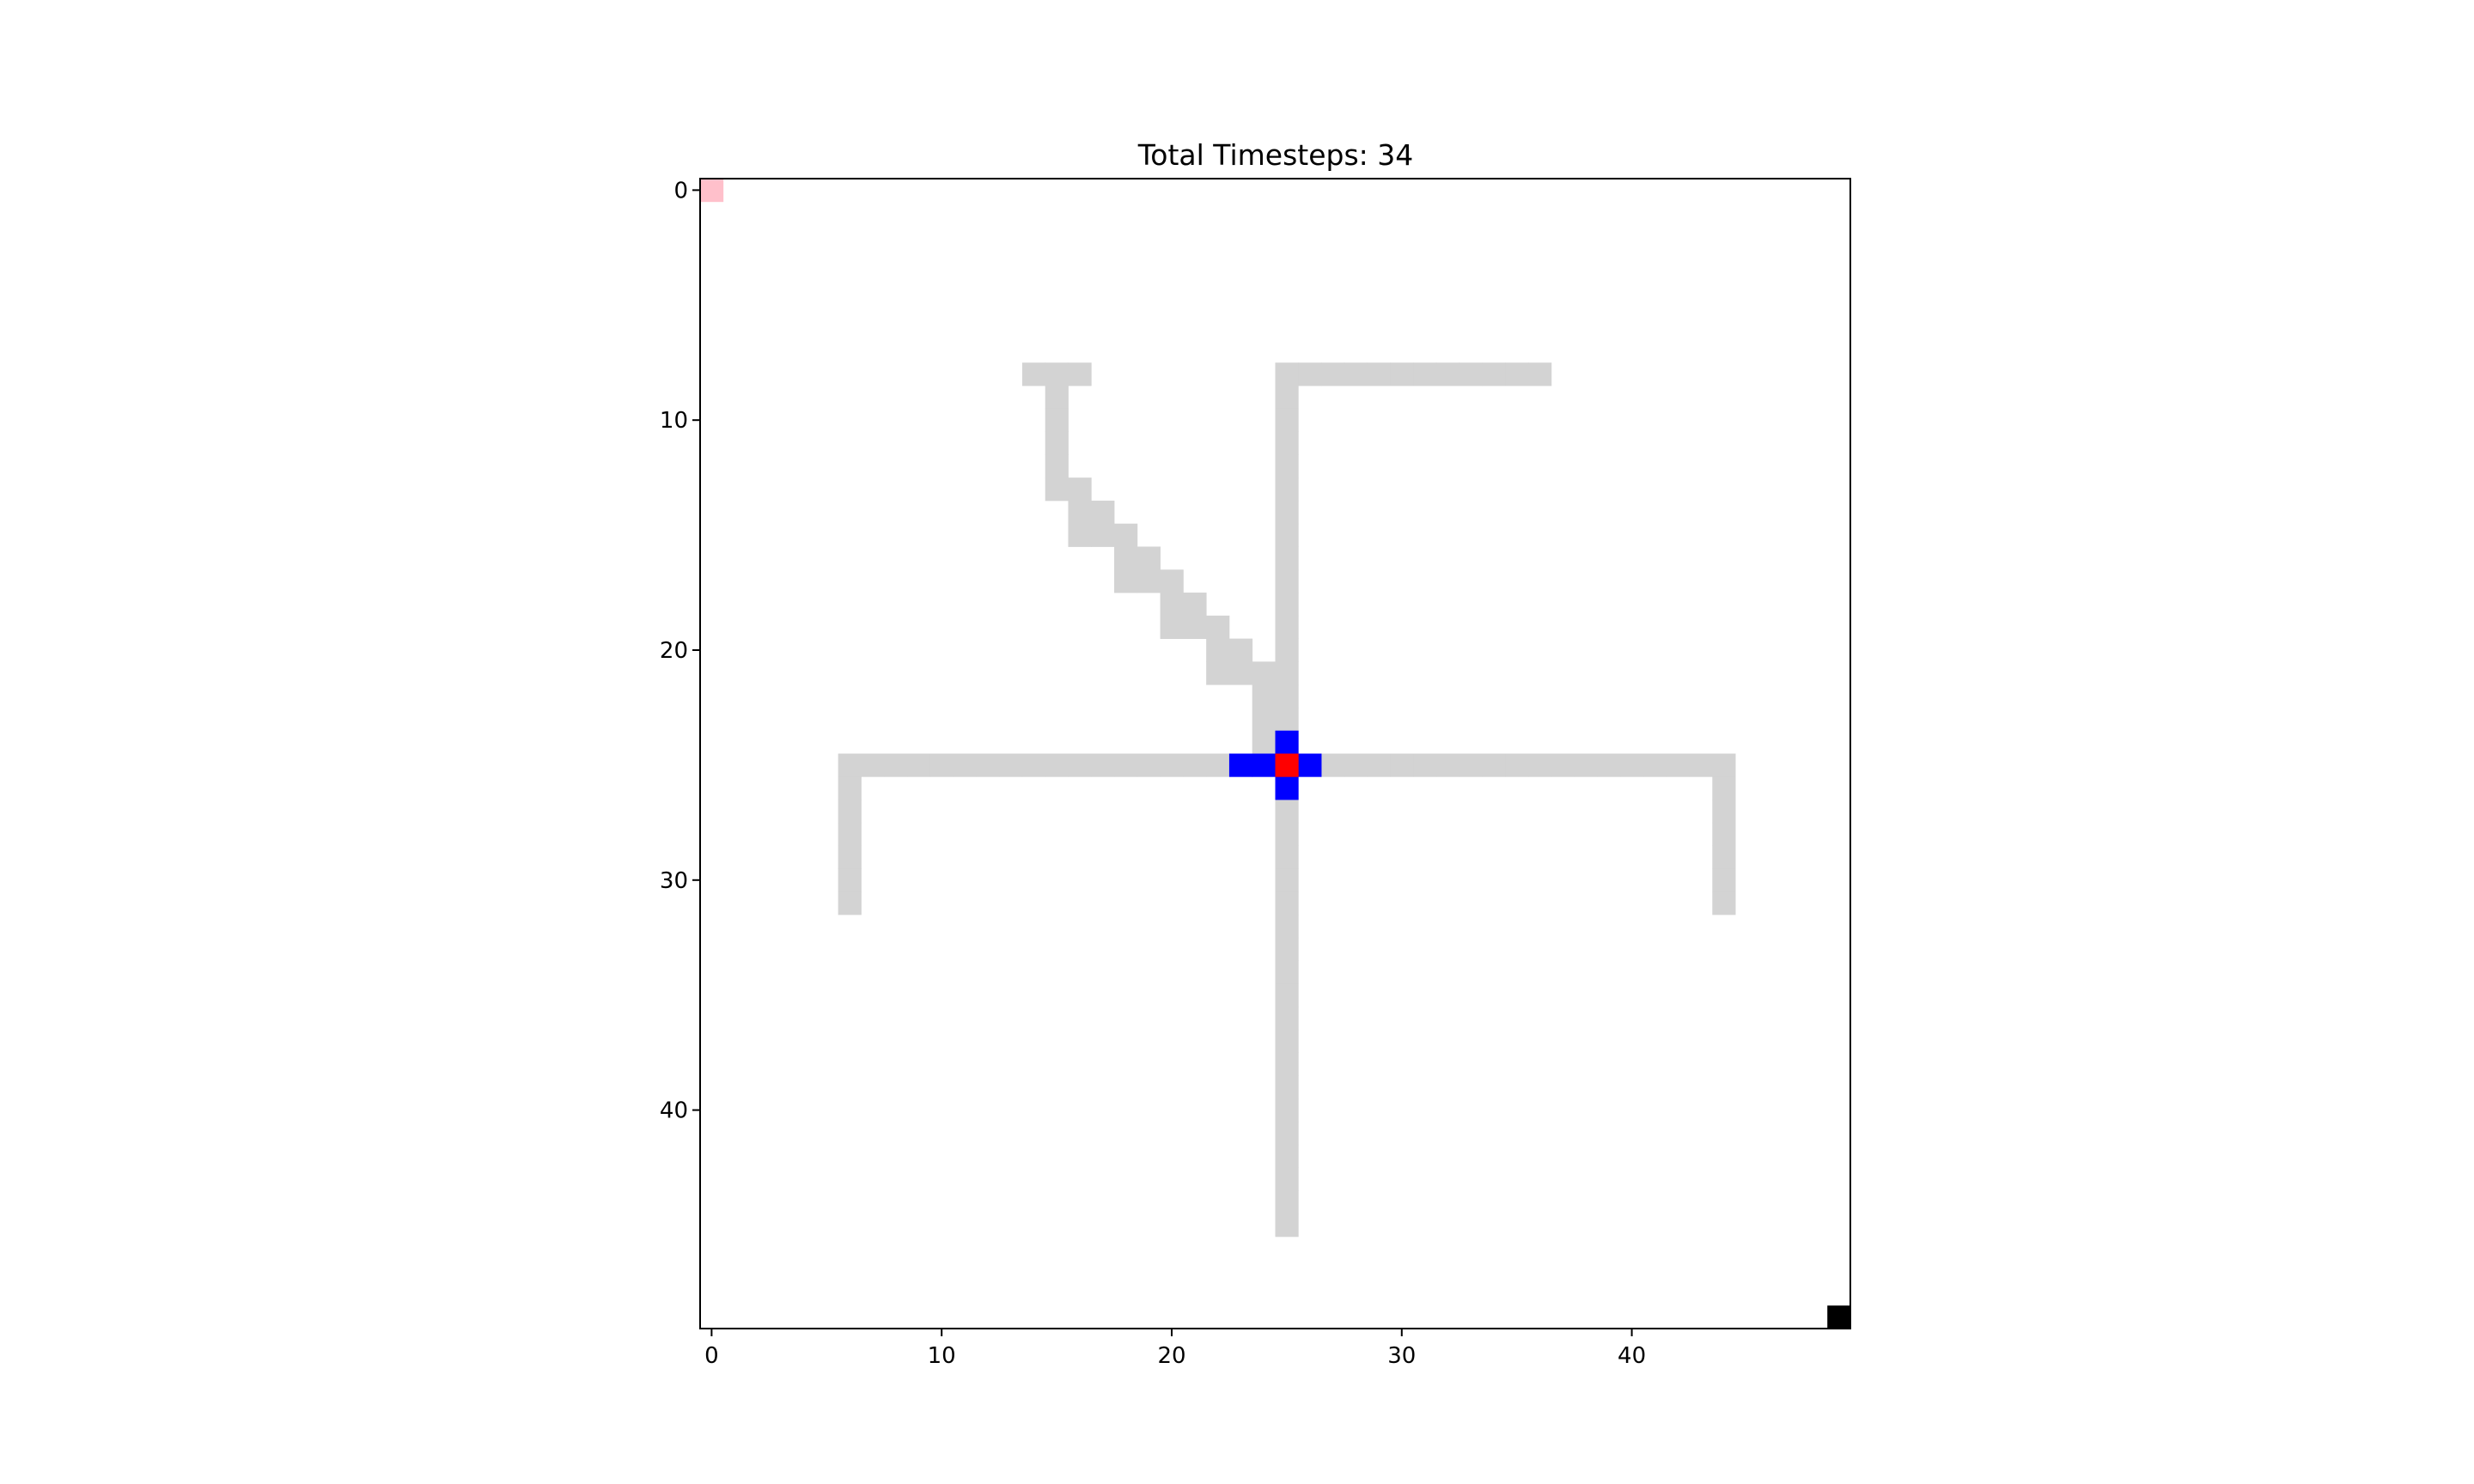 Image resolution: width=2474 pixels, height=1484 pixels. I want to click on y-tick-label: 40, so click(674, 1111).